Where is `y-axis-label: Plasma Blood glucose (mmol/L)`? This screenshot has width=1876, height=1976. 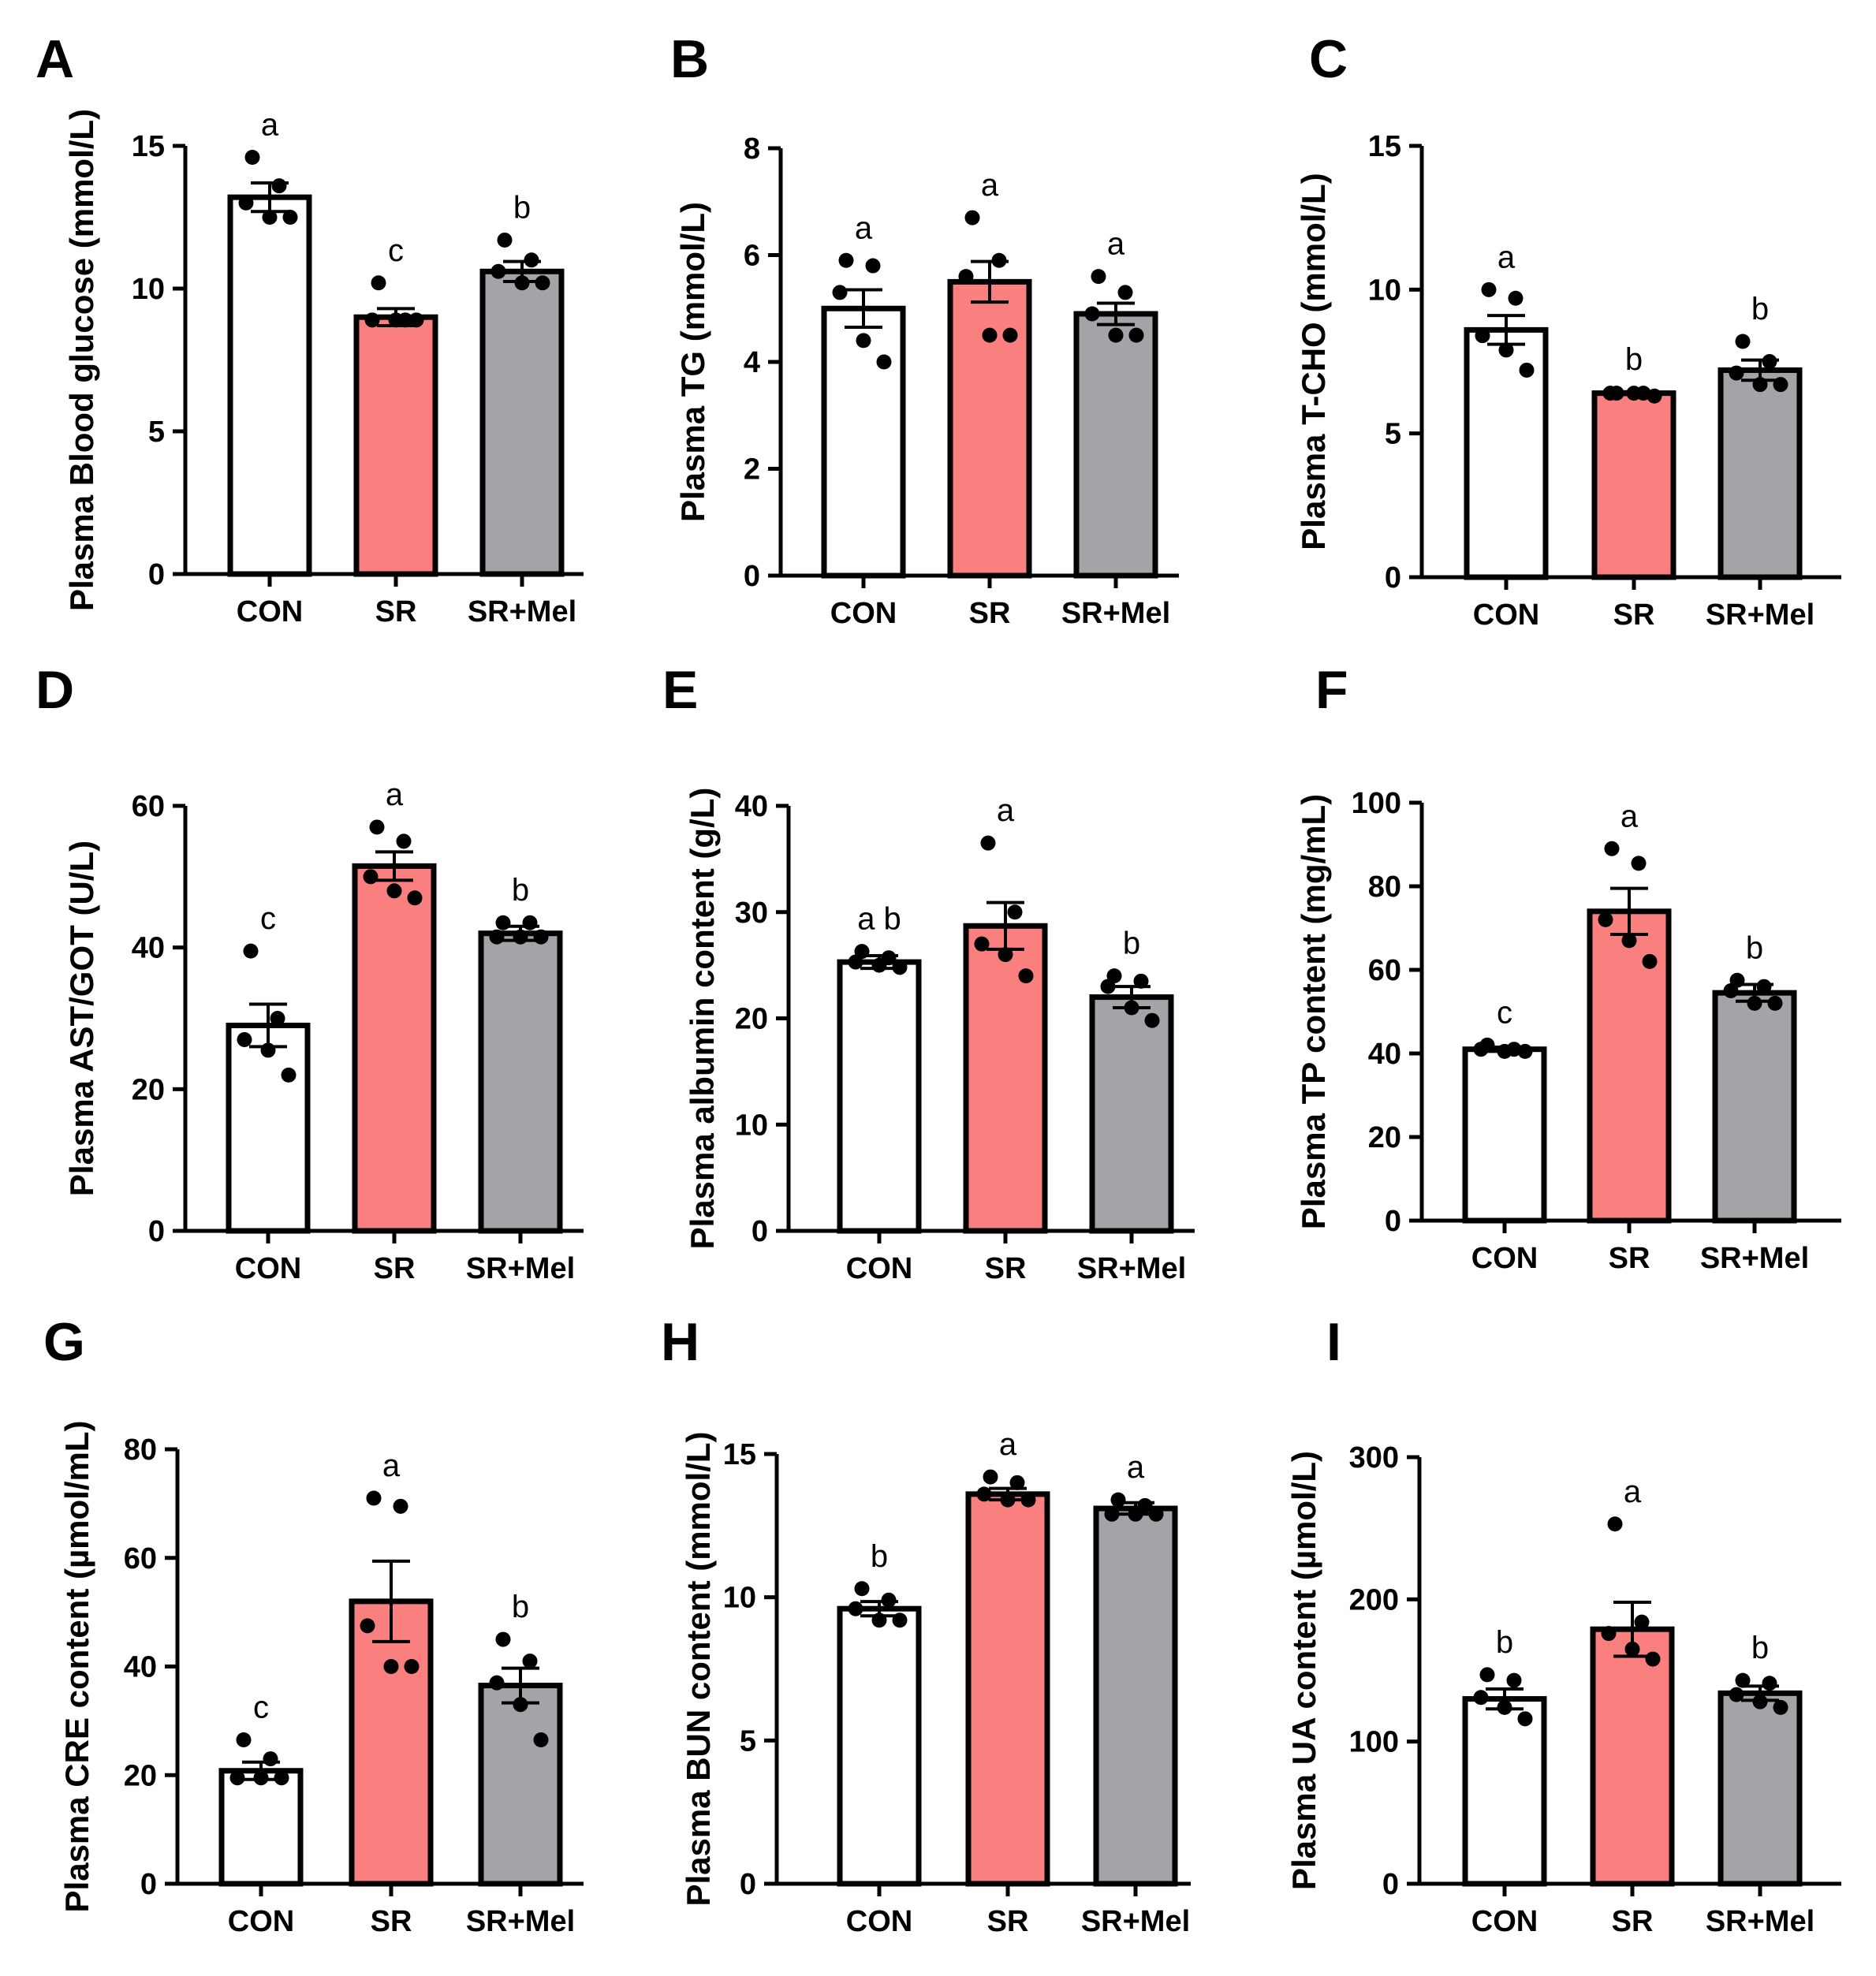
y-axis-label: Plasma Blood glucose (mmol/L) is located at coordinates (81, 360).